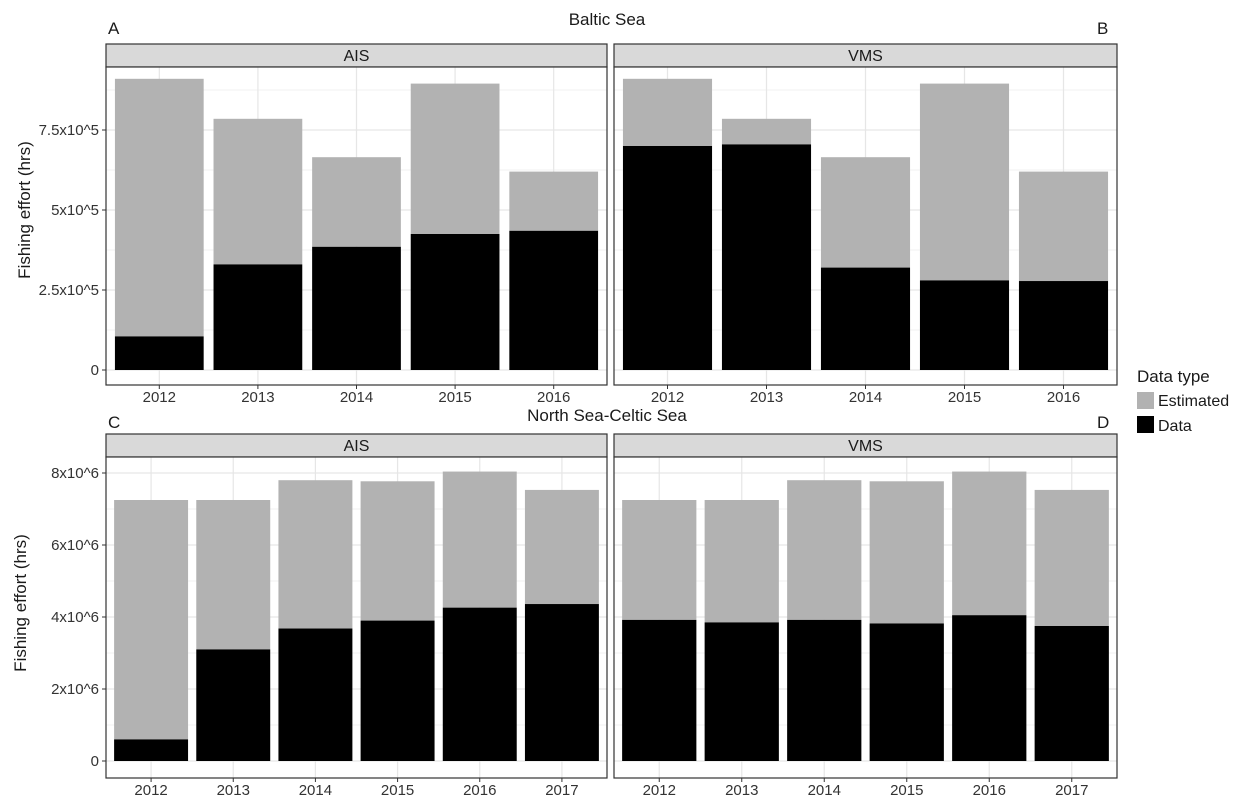 Image resolution: width=1245 pixels, height=800 pixels. What do you see at coordinates (1173, 376) in the screenshot?
I see `legend-title: Data type` at bounding box center [1173, 376].